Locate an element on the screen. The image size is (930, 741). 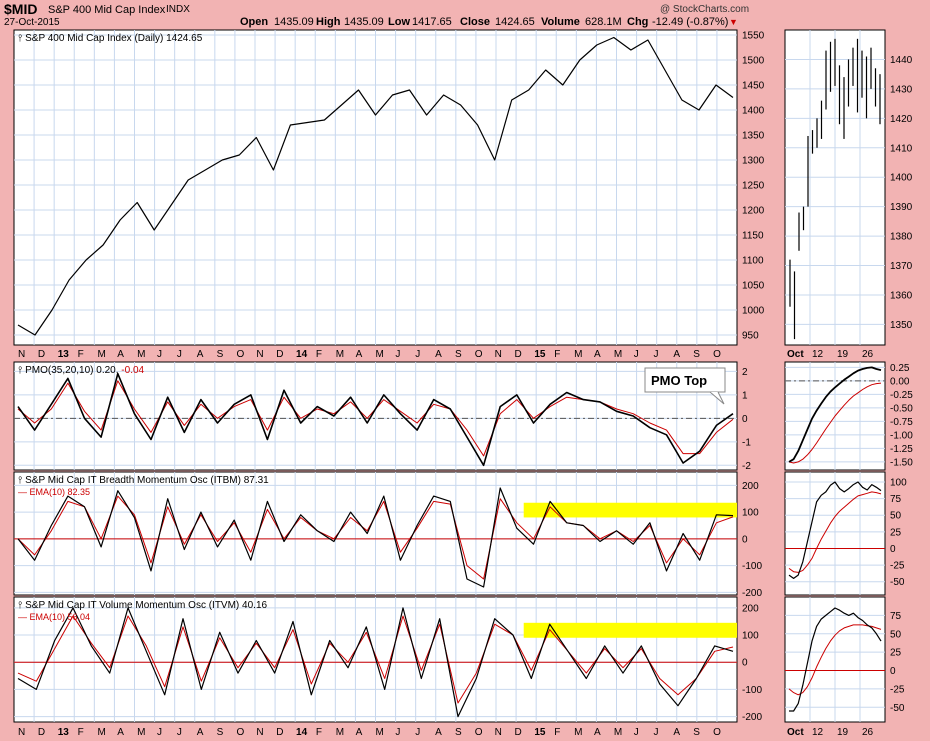
close-value: 1424.65 is located at coordinates (515, 22).